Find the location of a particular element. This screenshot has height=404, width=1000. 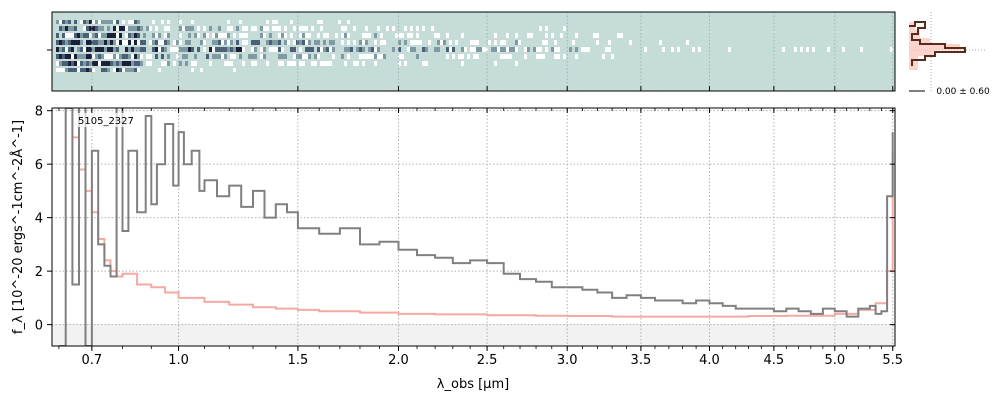

object-id-label: 5105_2327 is located at coordinates (106, 121).